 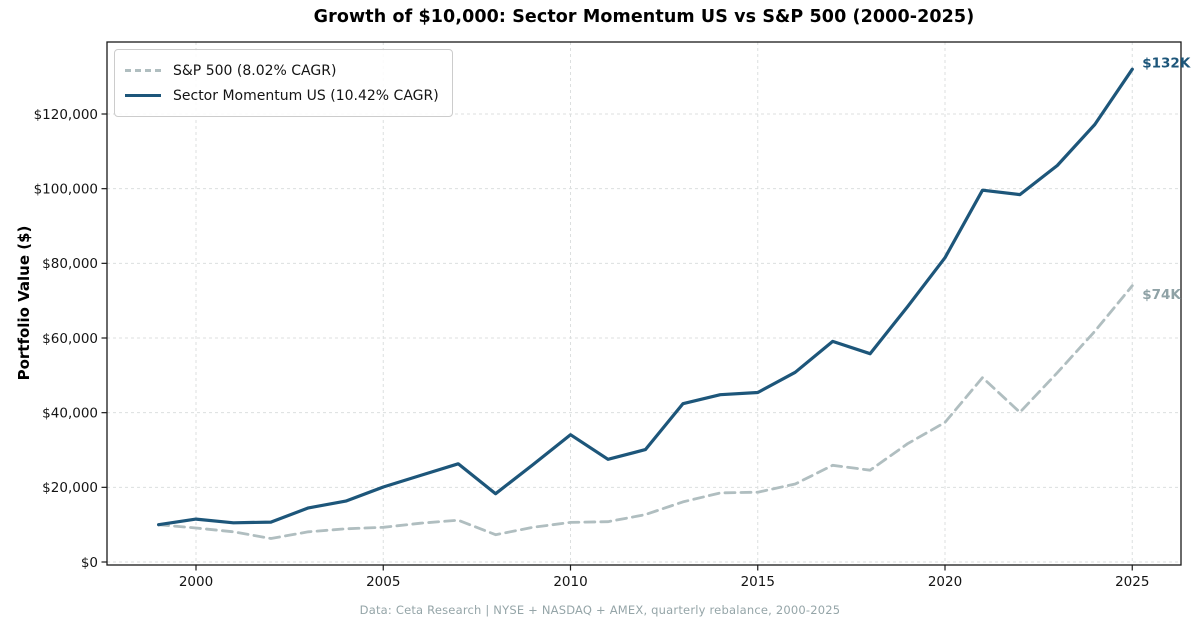 What do you see at coordinates (1161, 295) in the screenshot?
I see `sp500-end-label: $74K` at bounding box center [1161, 295].